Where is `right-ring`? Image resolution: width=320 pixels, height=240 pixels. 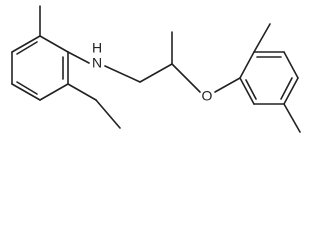
right-ring is located at coordinates (269, 78).